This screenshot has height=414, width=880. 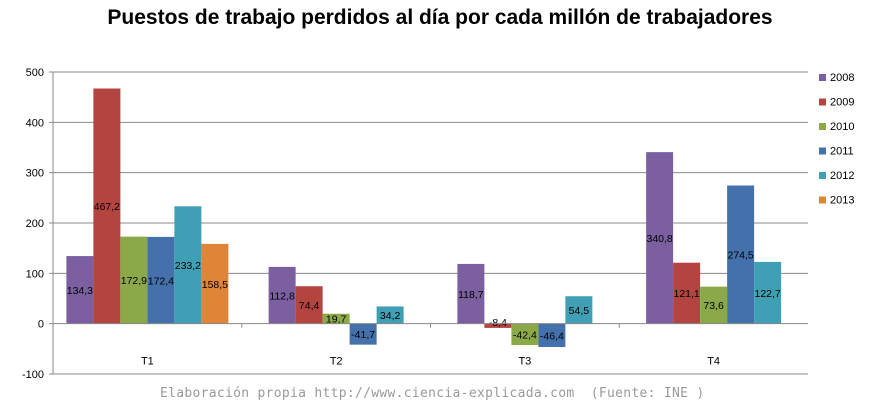 I want to click on bar-t3-2011, so click(x=552, y=335).